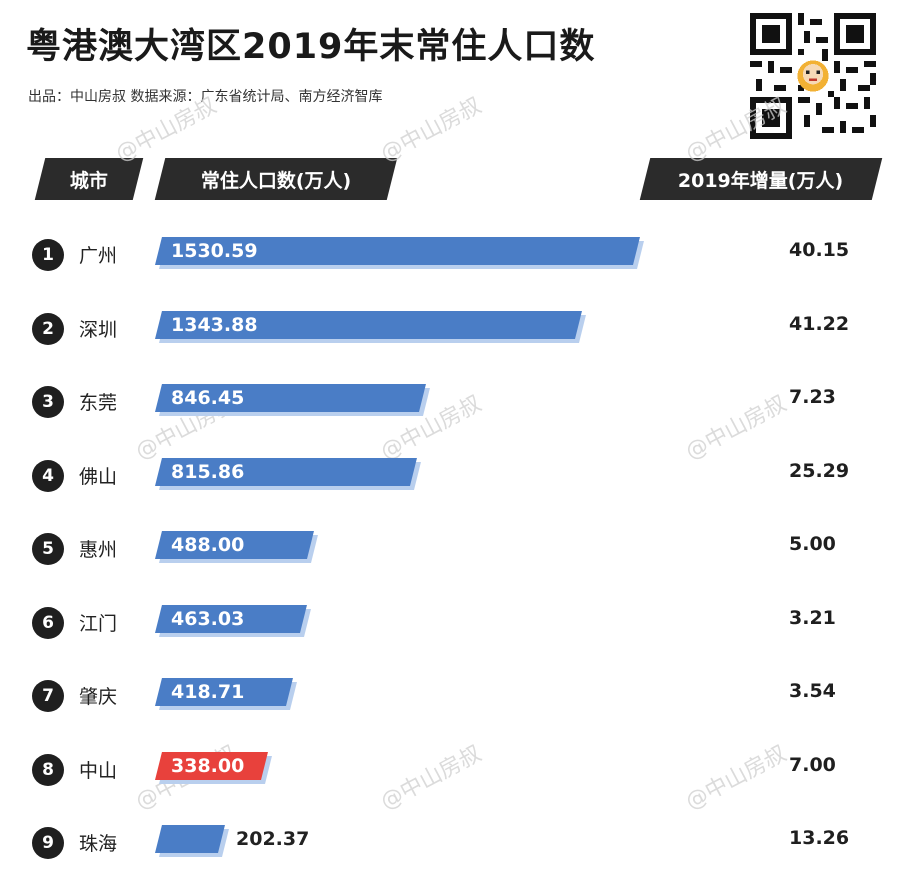 This screenshot has width=900, height=888. I want to click on increase-value: 7.23, so click(812, 397).